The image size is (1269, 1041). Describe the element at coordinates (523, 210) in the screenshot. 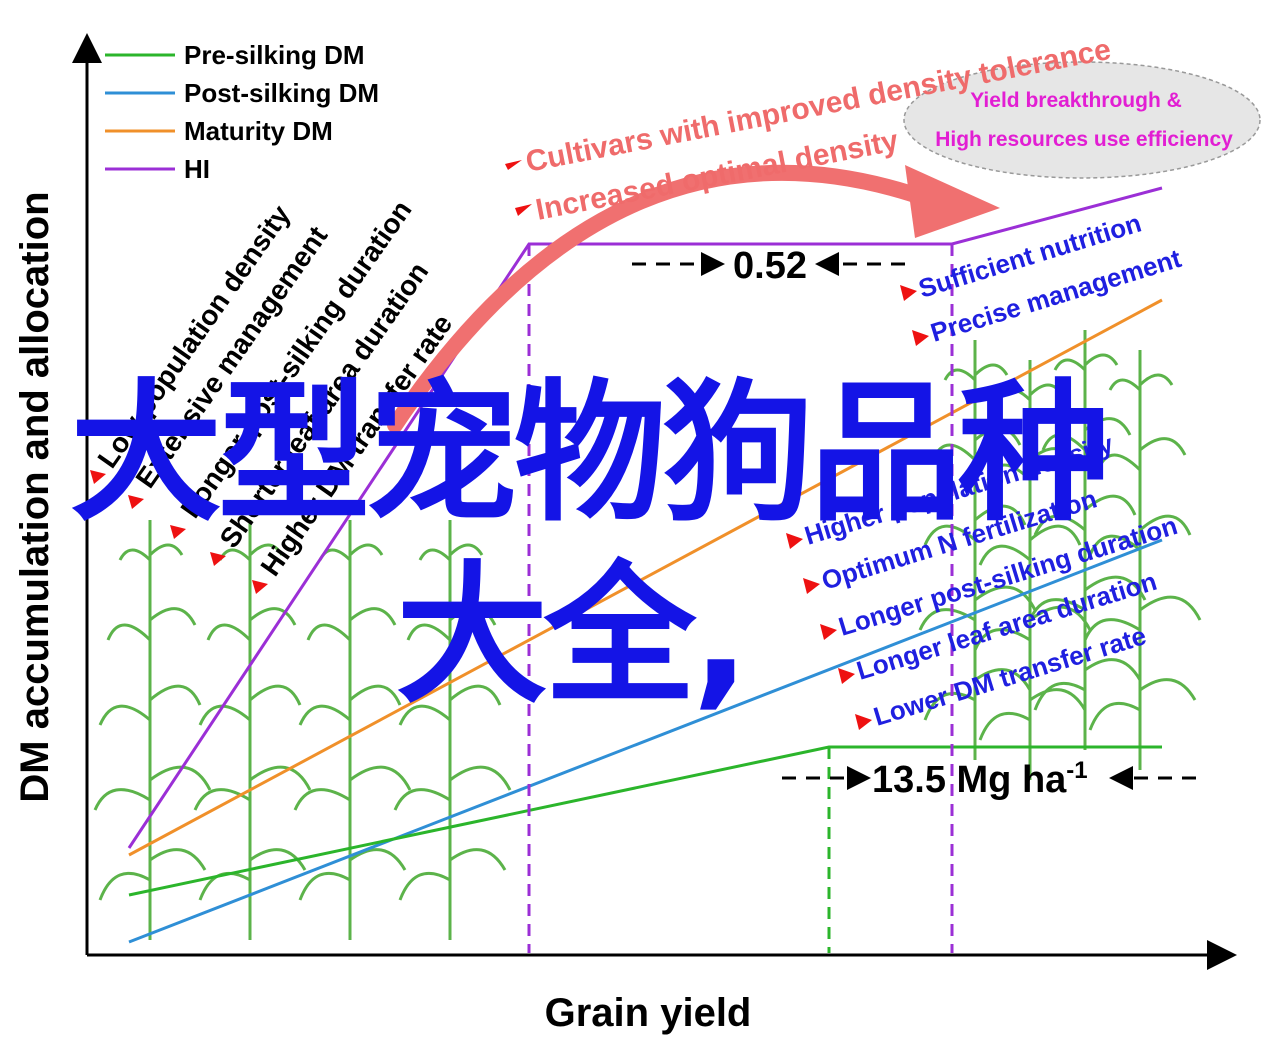

I see `red-bullet-bottom` at that location.